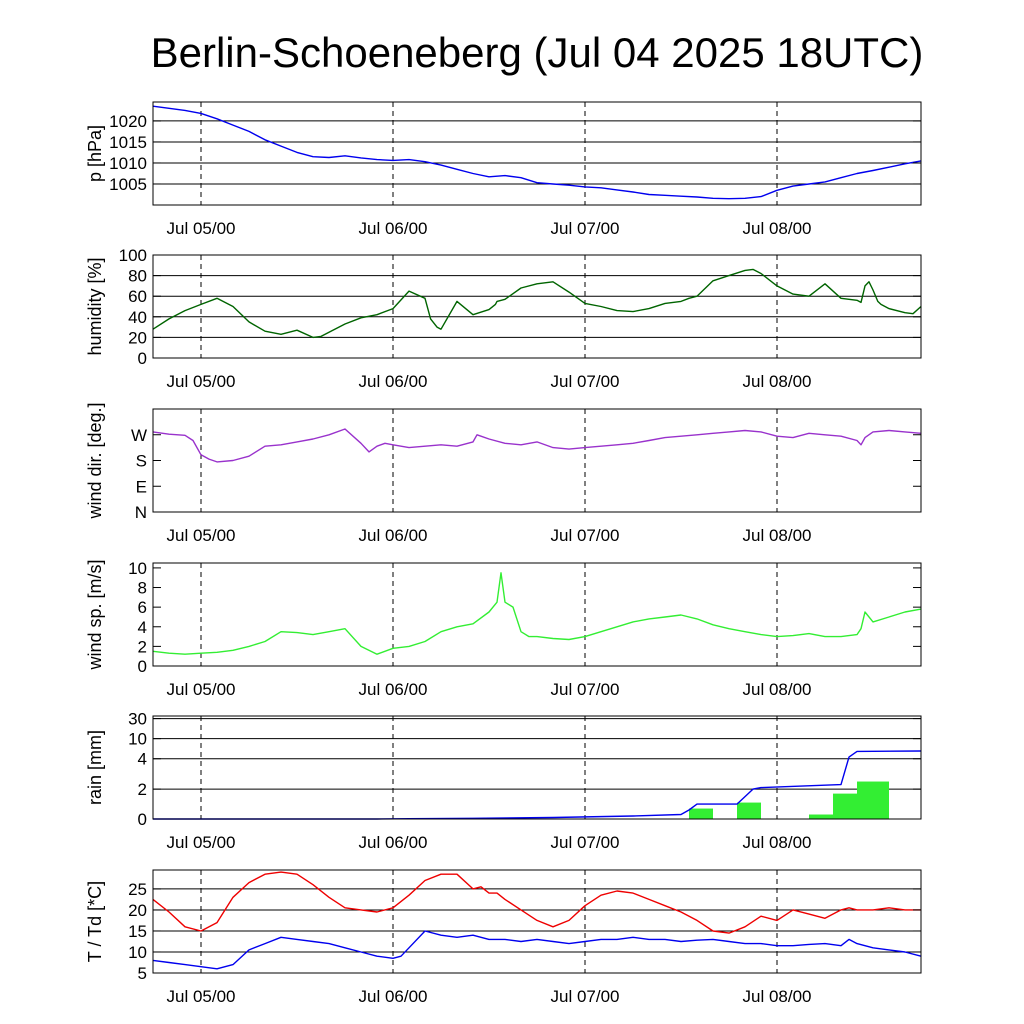 Image resolution: width=1024 pixels, height=1024 pixels. What do you see at coordinates (95, 460) in the screenshot?
I see `y-axis-label: wind dir. [deg.]` at bounding box center [95, 460].